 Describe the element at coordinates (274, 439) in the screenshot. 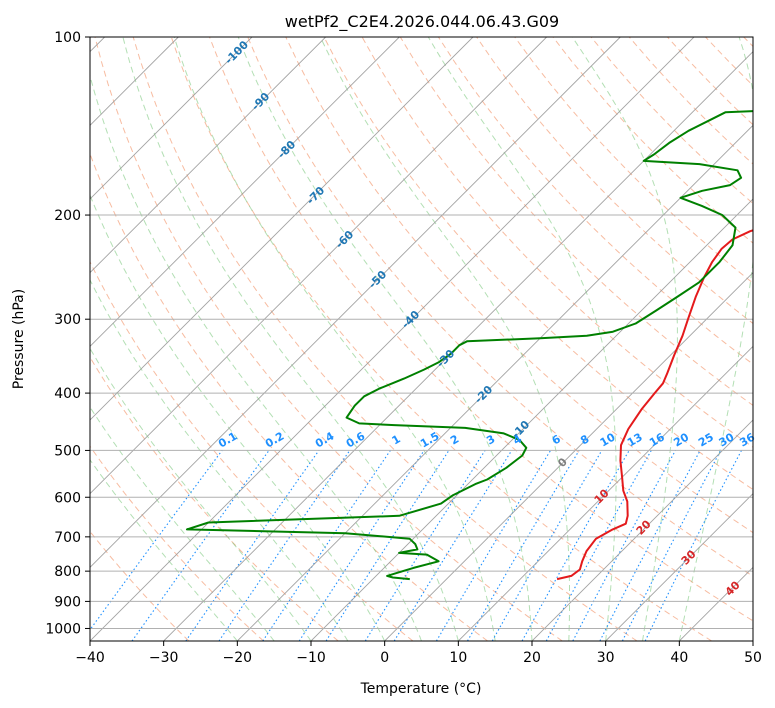

I see `mixing-ratio-label: 0.2` at that location.